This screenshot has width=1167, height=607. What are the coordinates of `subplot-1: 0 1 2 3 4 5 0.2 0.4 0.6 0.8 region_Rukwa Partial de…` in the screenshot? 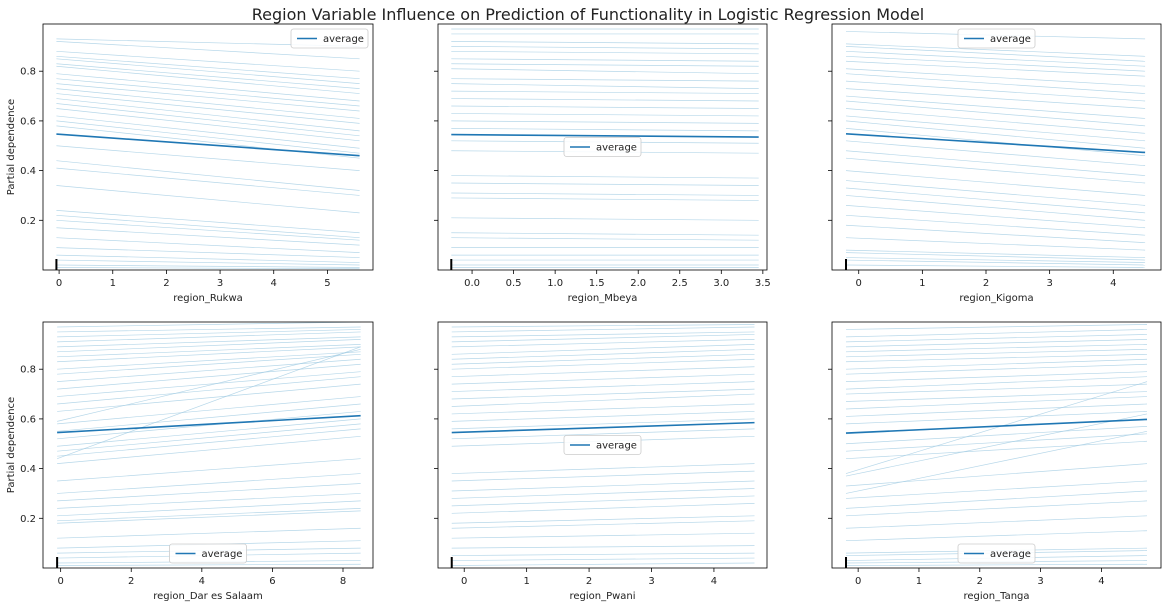 It's located at (190, 163).